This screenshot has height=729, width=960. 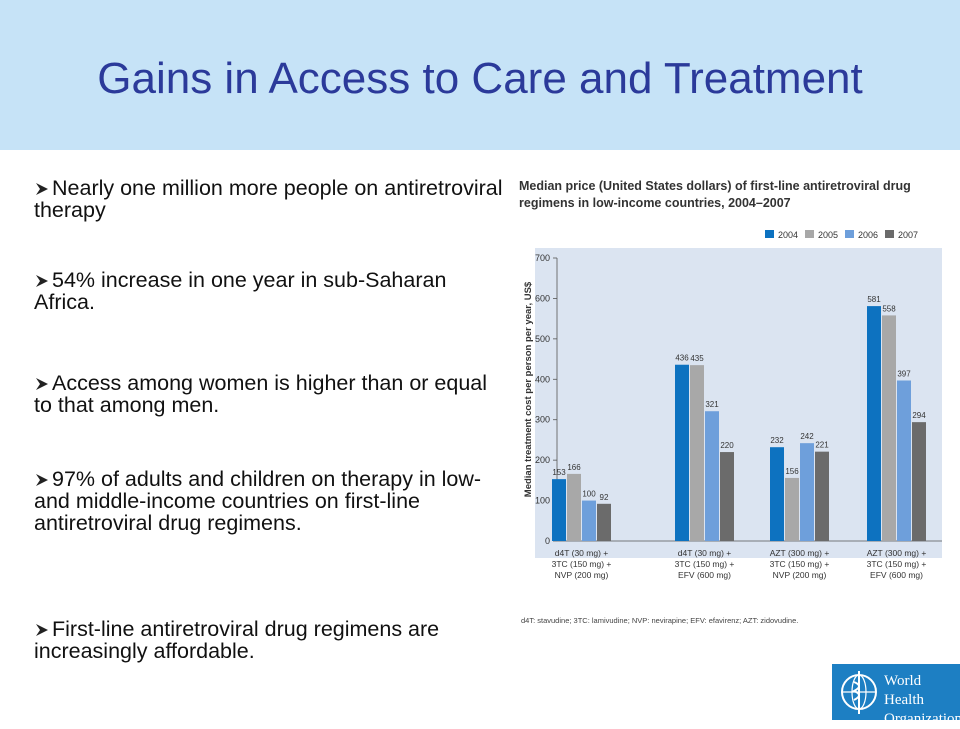 What do you see at coordinates (542, 258) in the screenshot?
I see `y-tick-label: 700` at bounding box center [542, 258].